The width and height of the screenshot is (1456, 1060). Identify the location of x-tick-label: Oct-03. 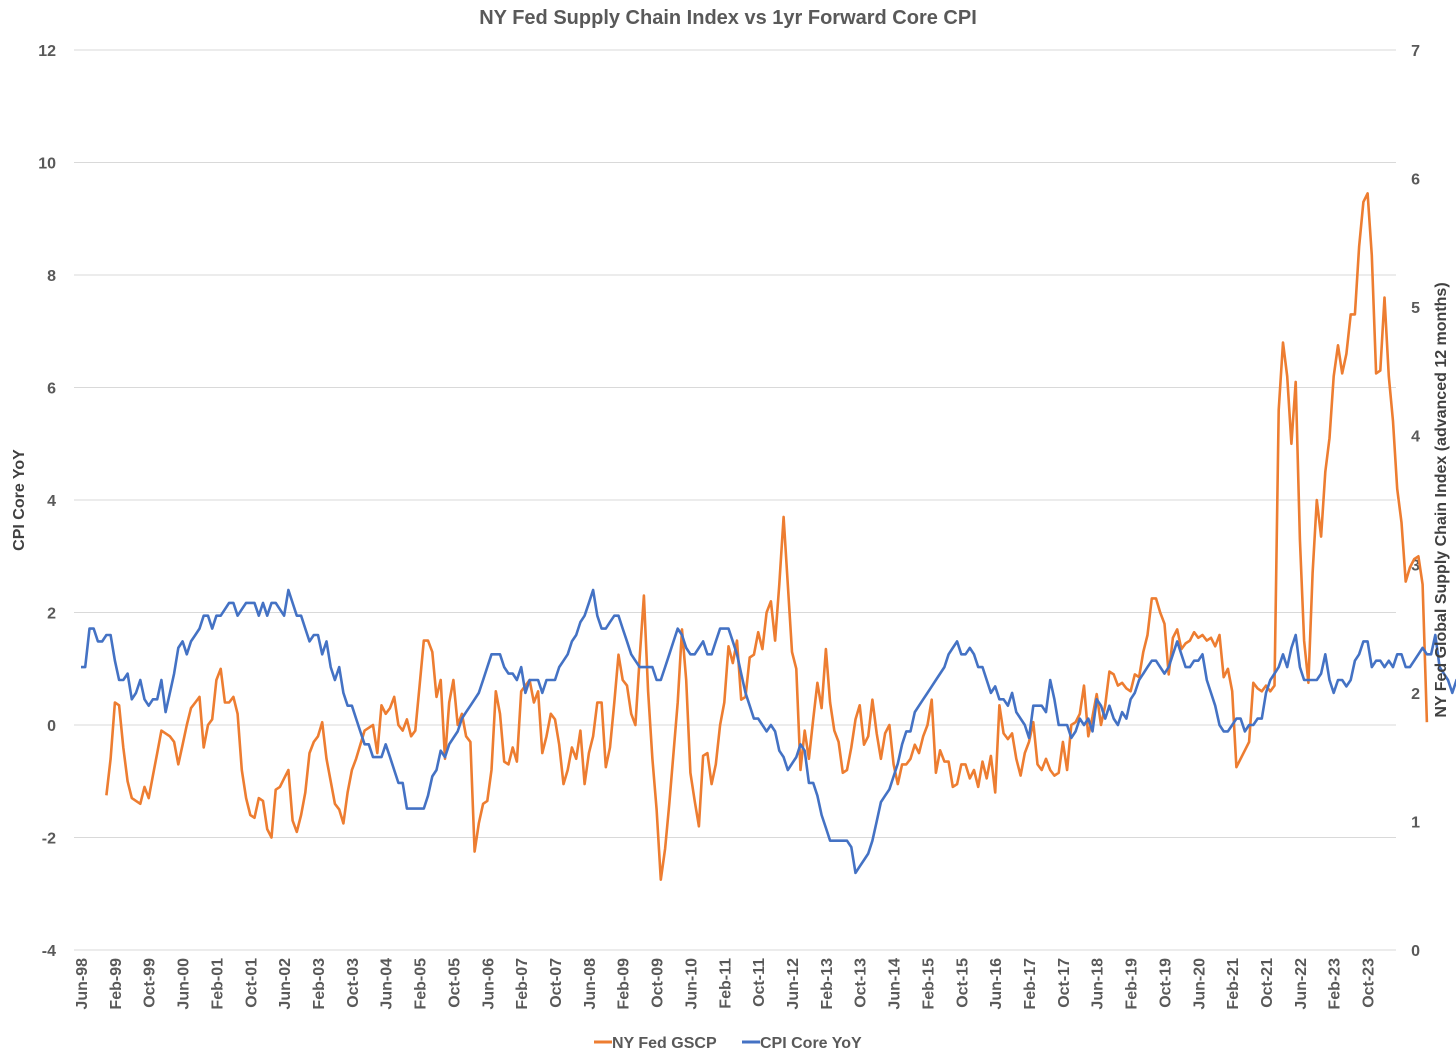
(353, 983).